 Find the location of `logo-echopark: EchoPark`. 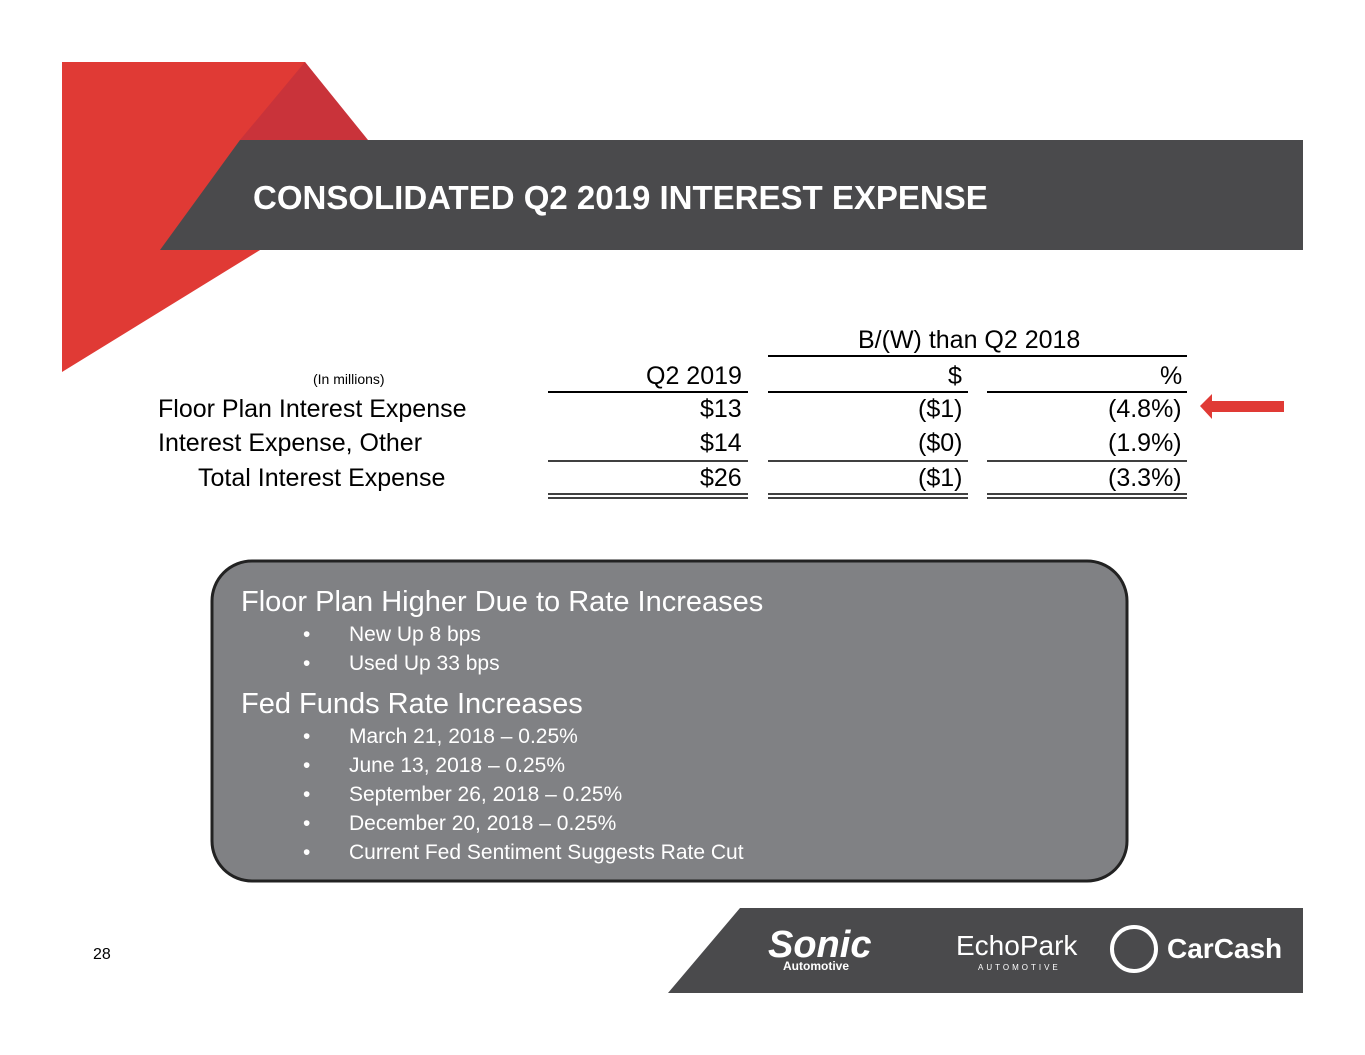

logo-echopark: EchoPark is located at coordinates (1017, 945).